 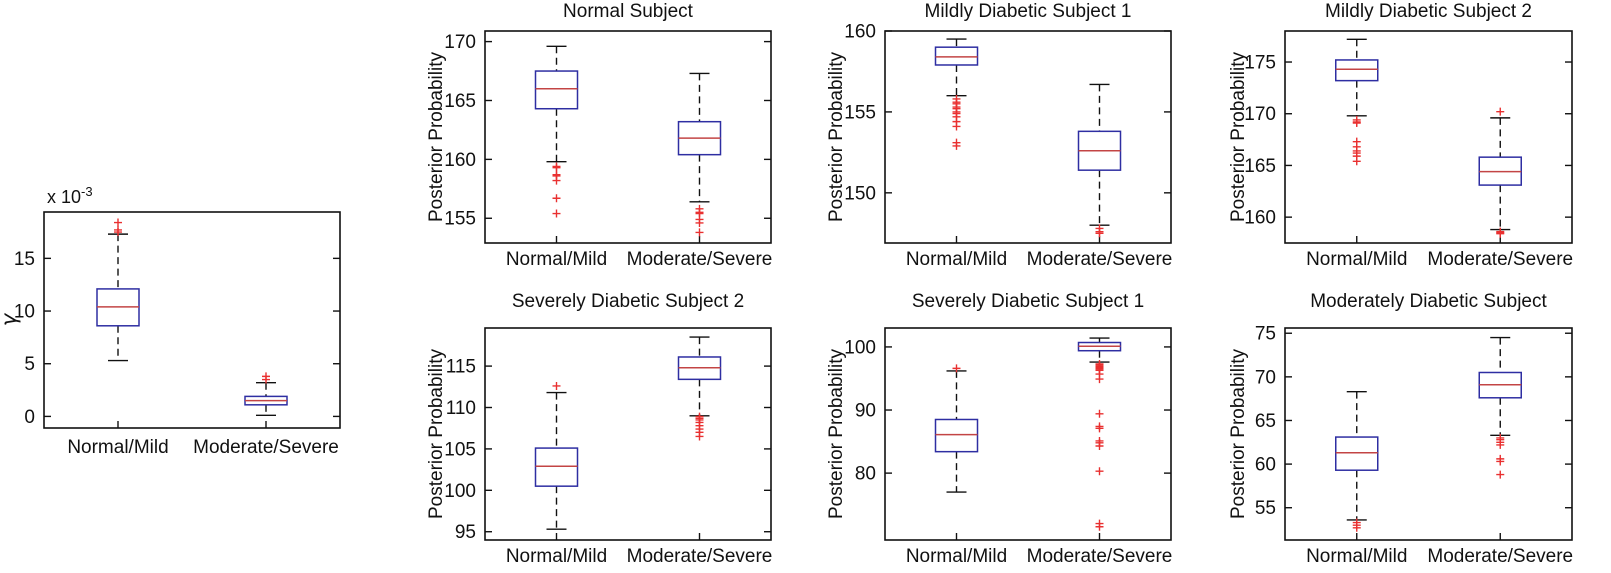 I want to click on scale-exponent: -3, so click(x=87, y=191).